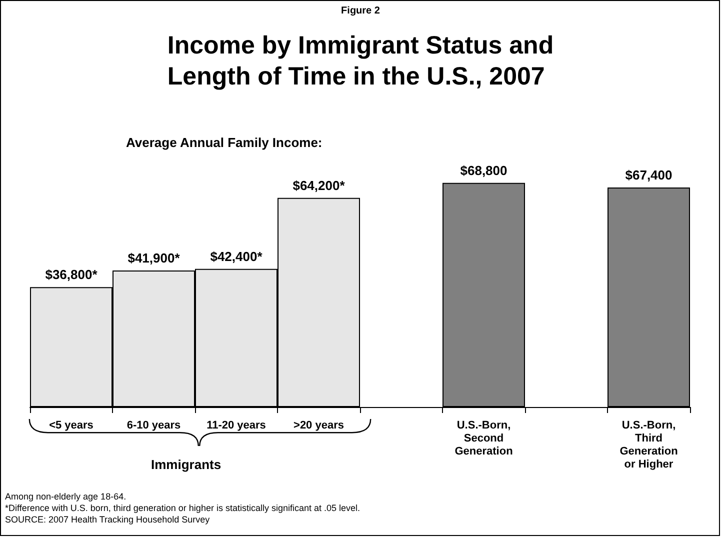 The height and width of the screenshot is (537, 721). Describe the element at coordinates (236, 426) in the screenshot. I see `x-tick-label: 11-20 years` at that location.